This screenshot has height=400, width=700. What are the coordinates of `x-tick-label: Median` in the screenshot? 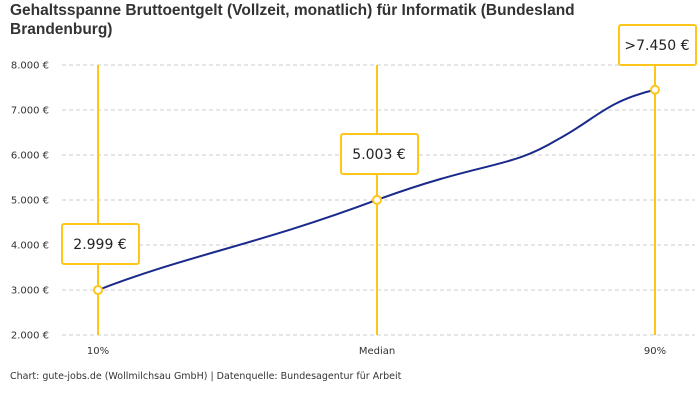 It's located at (377, 351).